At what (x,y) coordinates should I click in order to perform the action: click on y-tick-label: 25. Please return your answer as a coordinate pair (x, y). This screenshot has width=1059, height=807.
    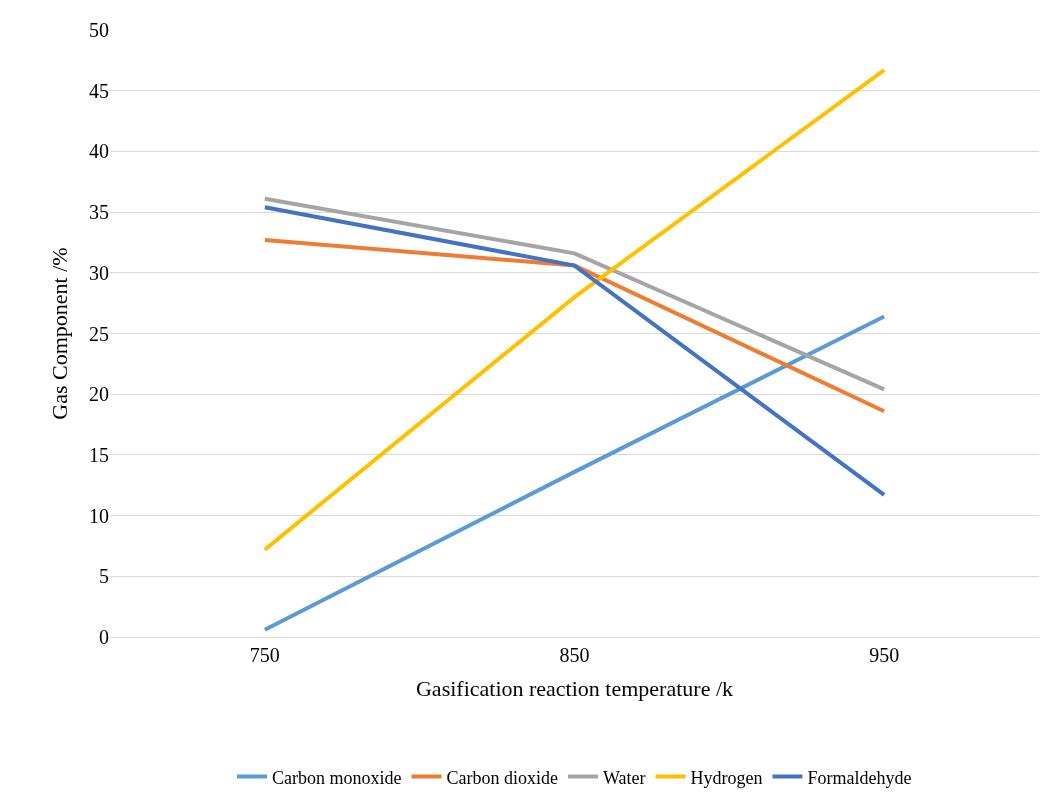
    Looking at the image, I should click on (99, 333).